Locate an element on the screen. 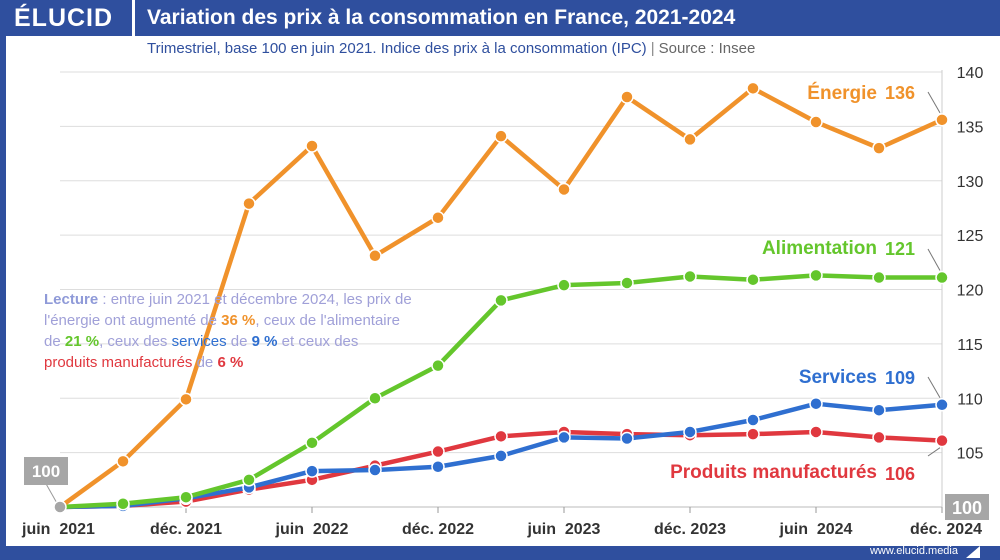 The image size is (1000, 560). note-produits-value: 6 % is located at coordinates (230, 362).